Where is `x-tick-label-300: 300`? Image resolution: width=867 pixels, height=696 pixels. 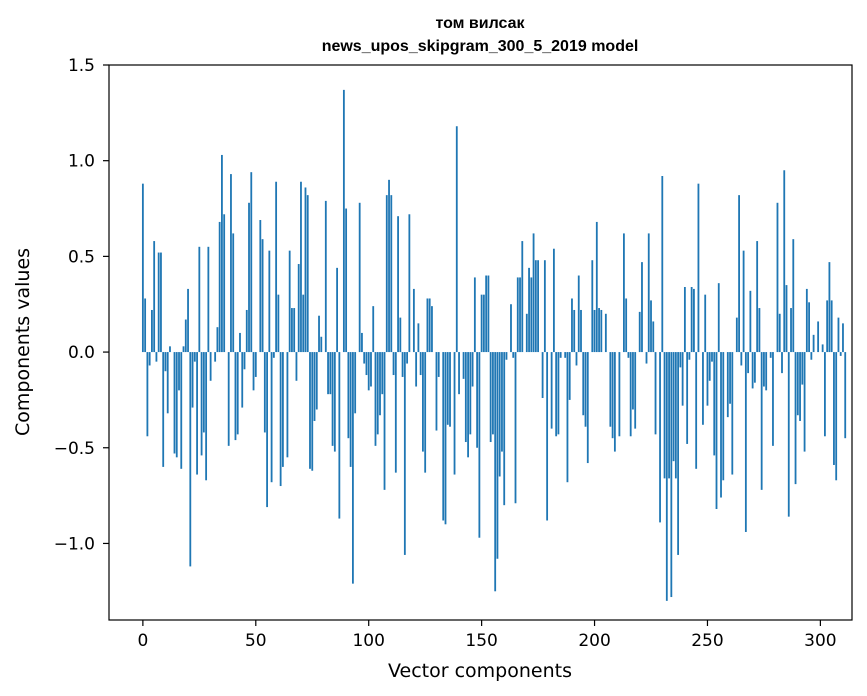
x-tick-label-300: 300 is located at coordinates (820, 641).